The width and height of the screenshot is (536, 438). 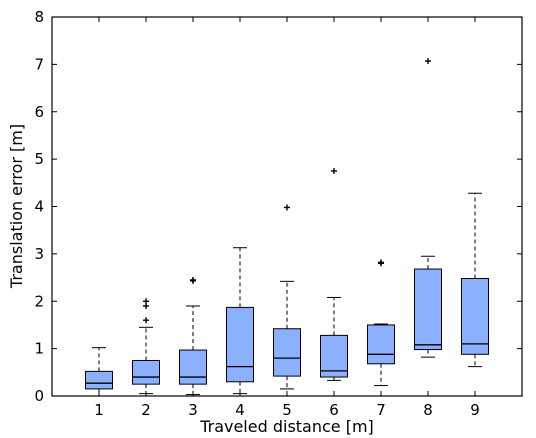 I want to click on y-axis-title: Translation error [m], so click(x=16, y=206).